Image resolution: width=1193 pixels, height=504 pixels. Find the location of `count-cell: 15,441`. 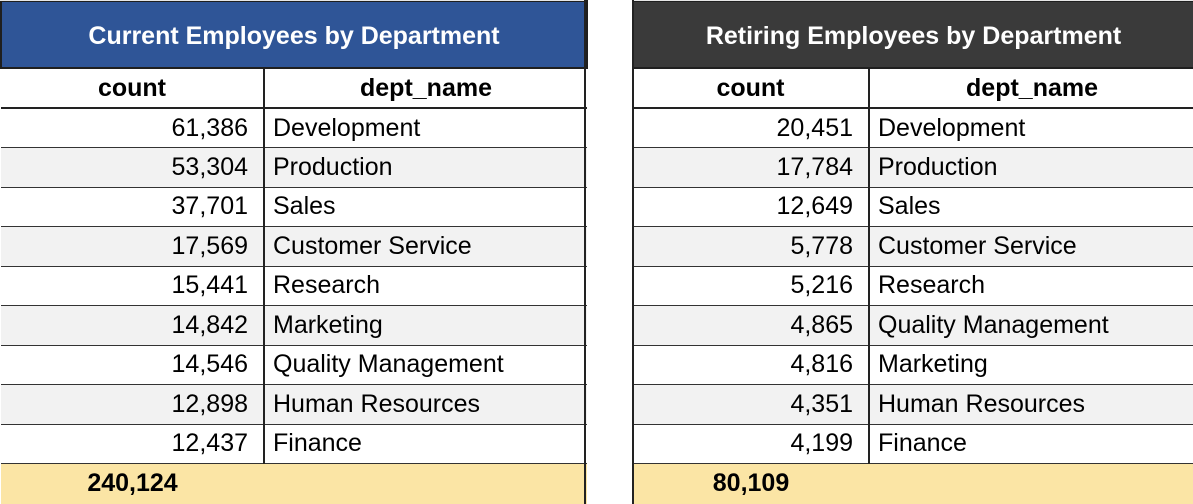

count-cell: 15,441 is located at coordinates (133, 286).